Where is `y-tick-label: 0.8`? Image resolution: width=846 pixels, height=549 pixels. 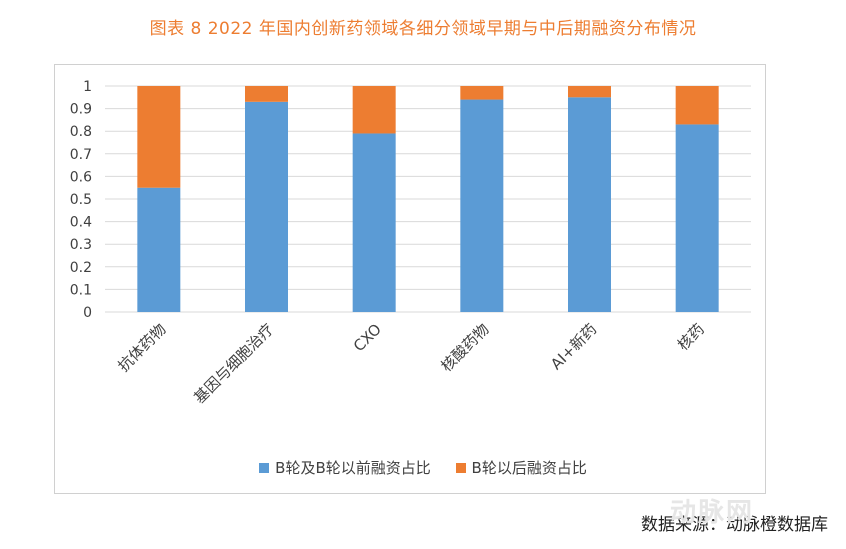 y-tick-label: 0.8 is located at coordinates (81, 132).